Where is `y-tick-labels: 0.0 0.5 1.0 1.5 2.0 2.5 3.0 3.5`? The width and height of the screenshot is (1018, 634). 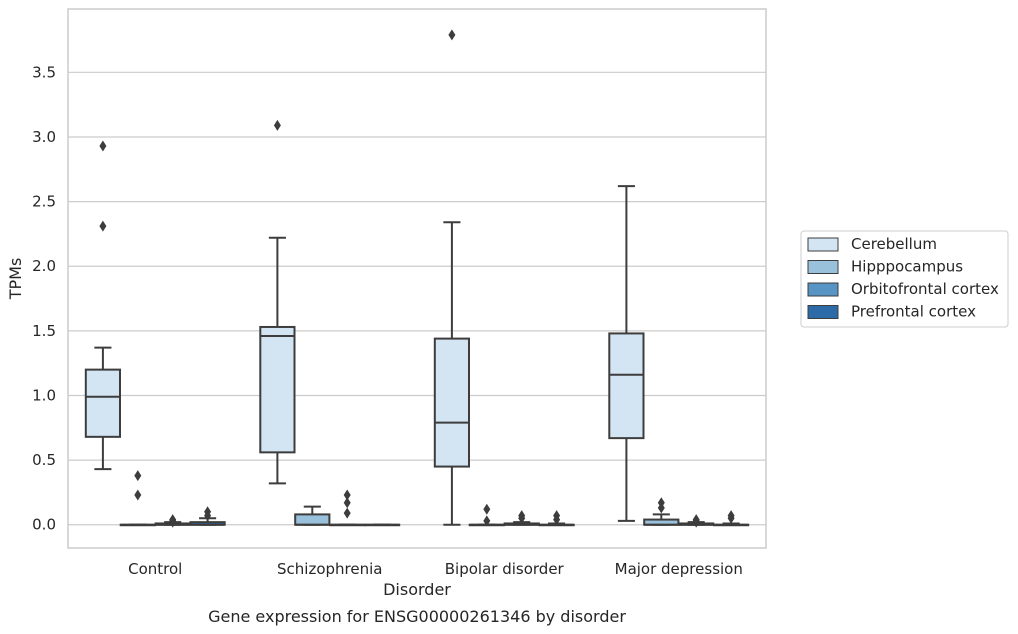
y-tick-labels: 0.0 0.5 1.0 1.5 2.0 2.5 3.0 3.5 is located at coordinates (44, 298).